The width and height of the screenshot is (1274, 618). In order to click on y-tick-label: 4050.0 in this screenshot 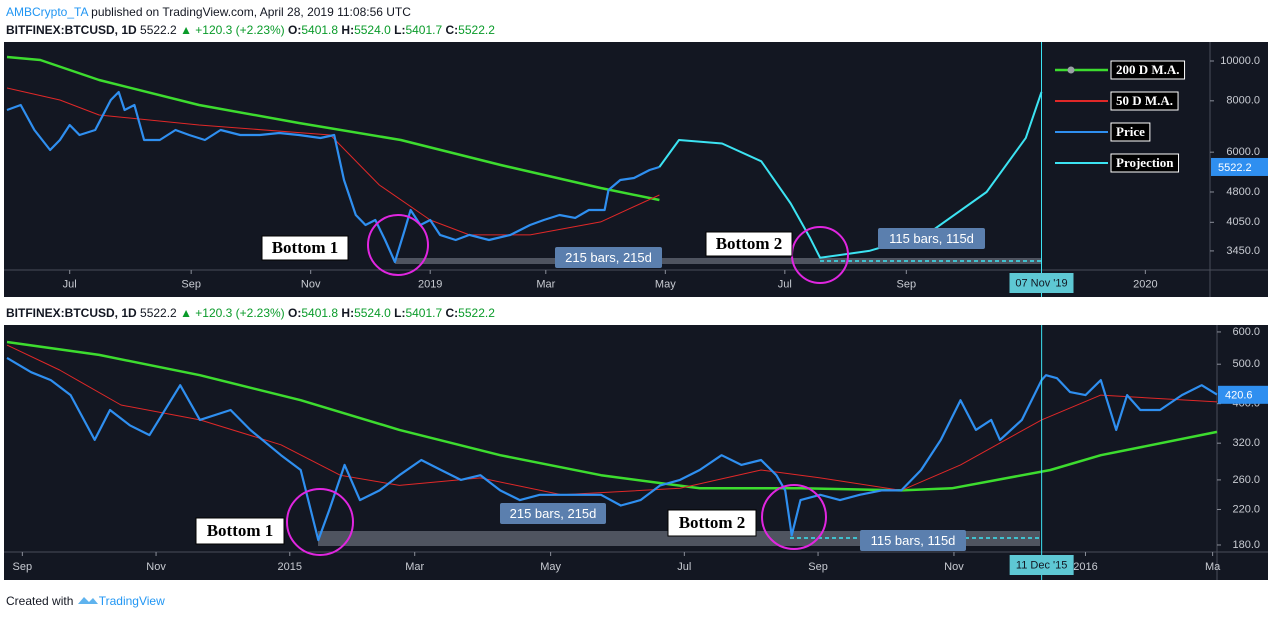, I will do `click(1243, 222)`.